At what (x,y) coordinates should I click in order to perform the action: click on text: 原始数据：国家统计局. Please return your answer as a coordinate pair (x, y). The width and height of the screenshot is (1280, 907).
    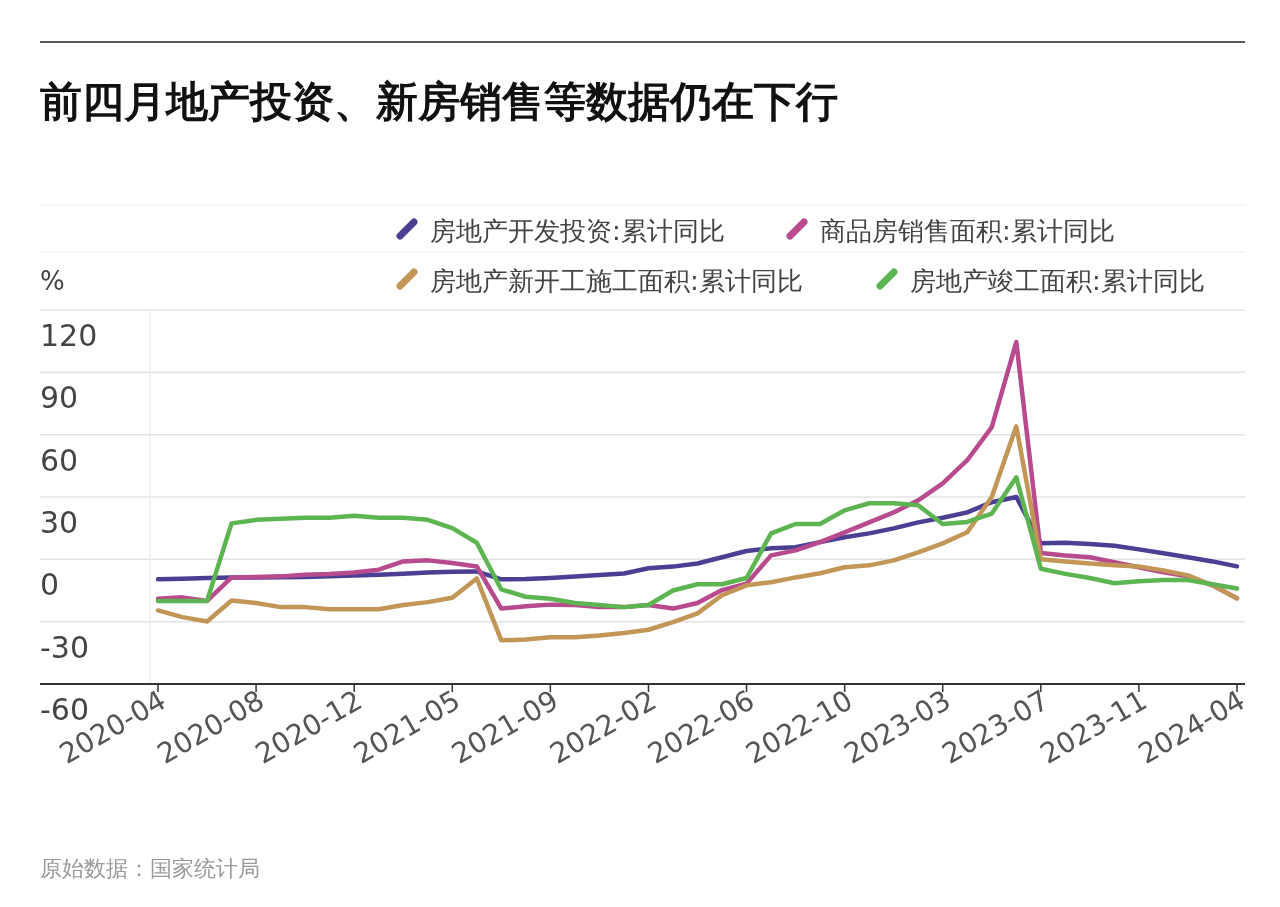
    Looking at the image, I should click on (150, 868).